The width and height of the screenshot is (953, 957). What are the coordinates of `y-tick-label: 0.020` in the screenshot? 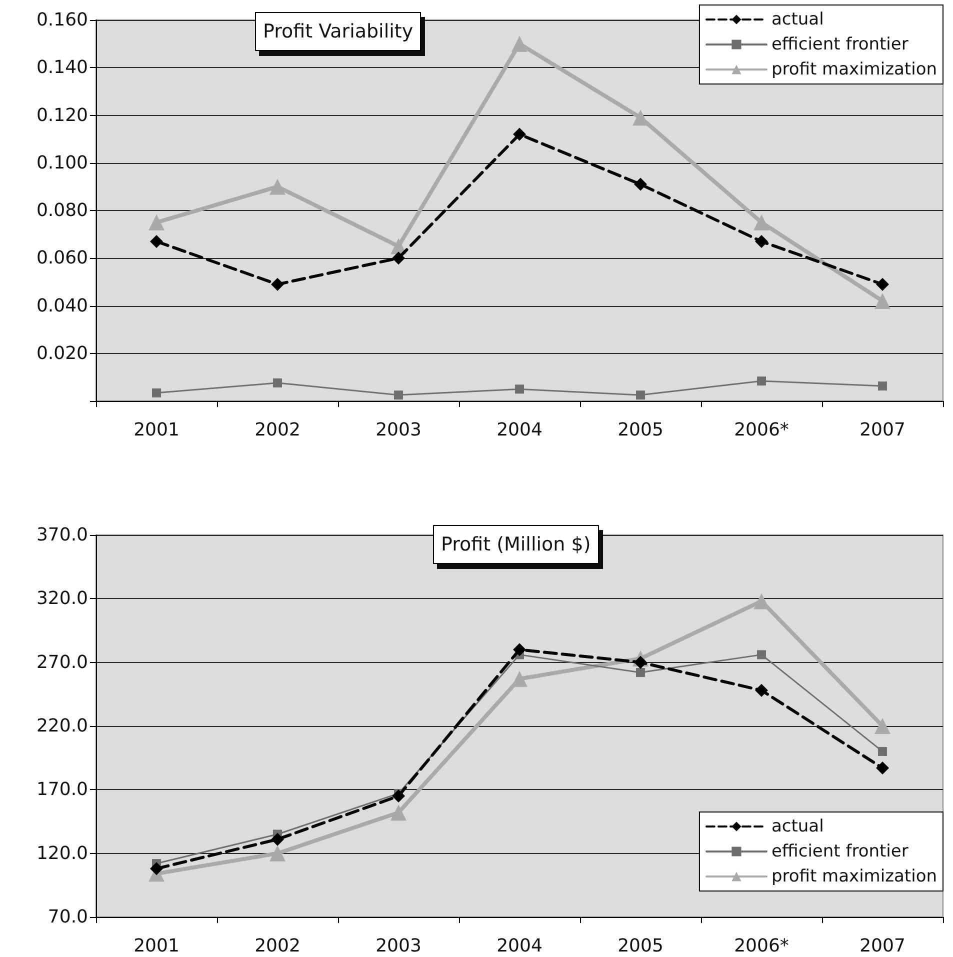 It's located at (62, 353).